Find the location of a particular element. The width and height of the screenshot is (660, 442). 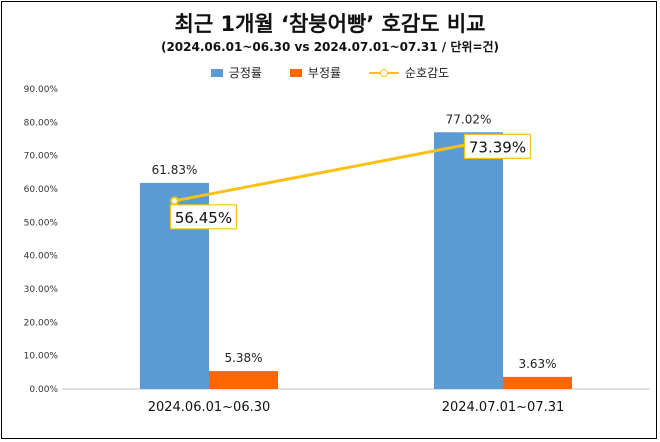

y-tick-label: 70.00% is located at coordinates (41, 157).